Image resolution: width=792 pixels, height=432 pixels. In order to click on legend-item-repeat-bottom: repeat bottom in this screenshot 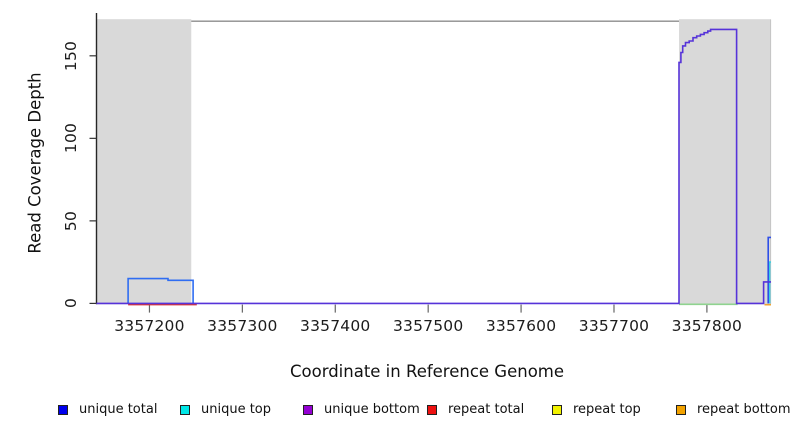, I will do `click(733, 409)`.